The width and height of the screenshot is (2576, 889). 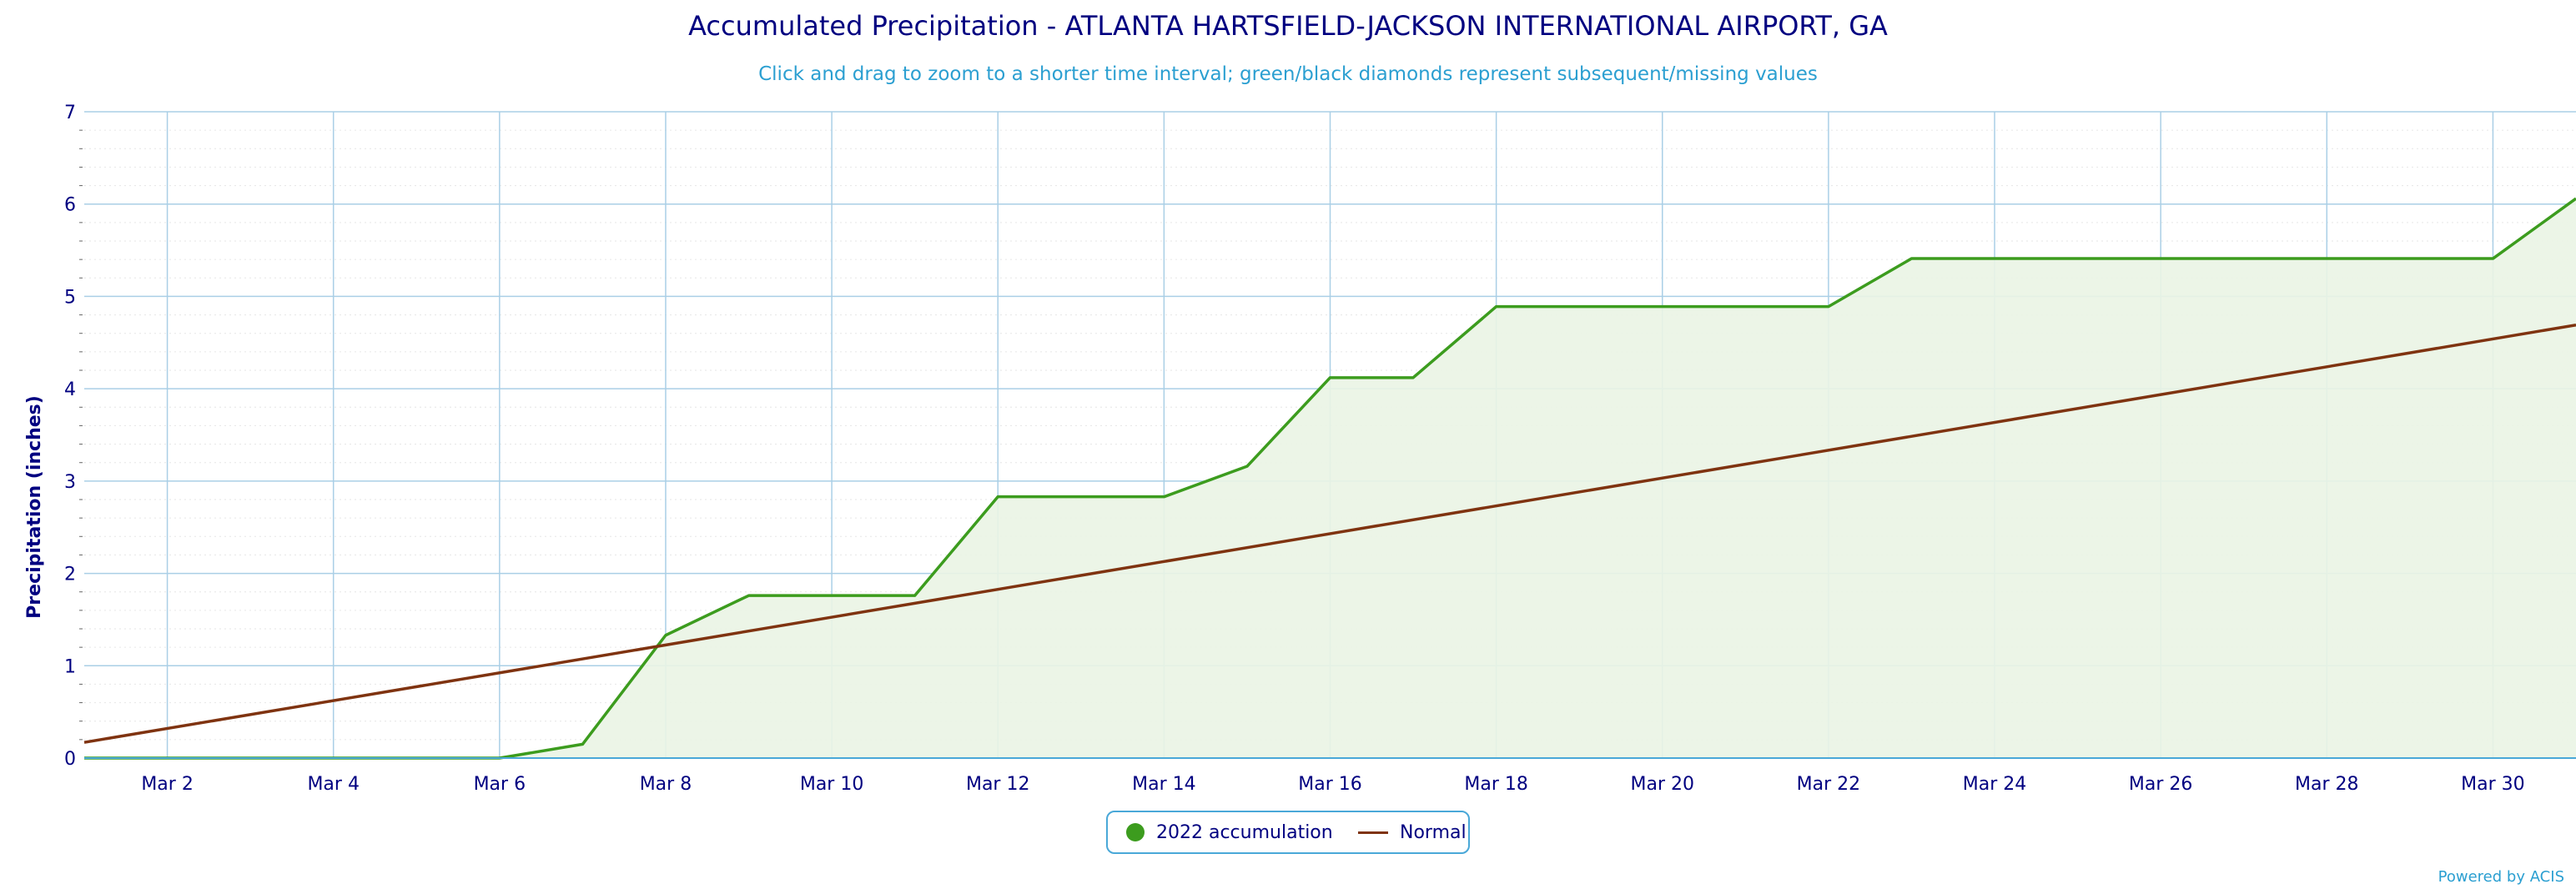 What do you see at coordinates (1244, 832) in the screenshot?
I see `legend-label-accumulation: 2022 accumulation` at bounding box center [1244, 832].